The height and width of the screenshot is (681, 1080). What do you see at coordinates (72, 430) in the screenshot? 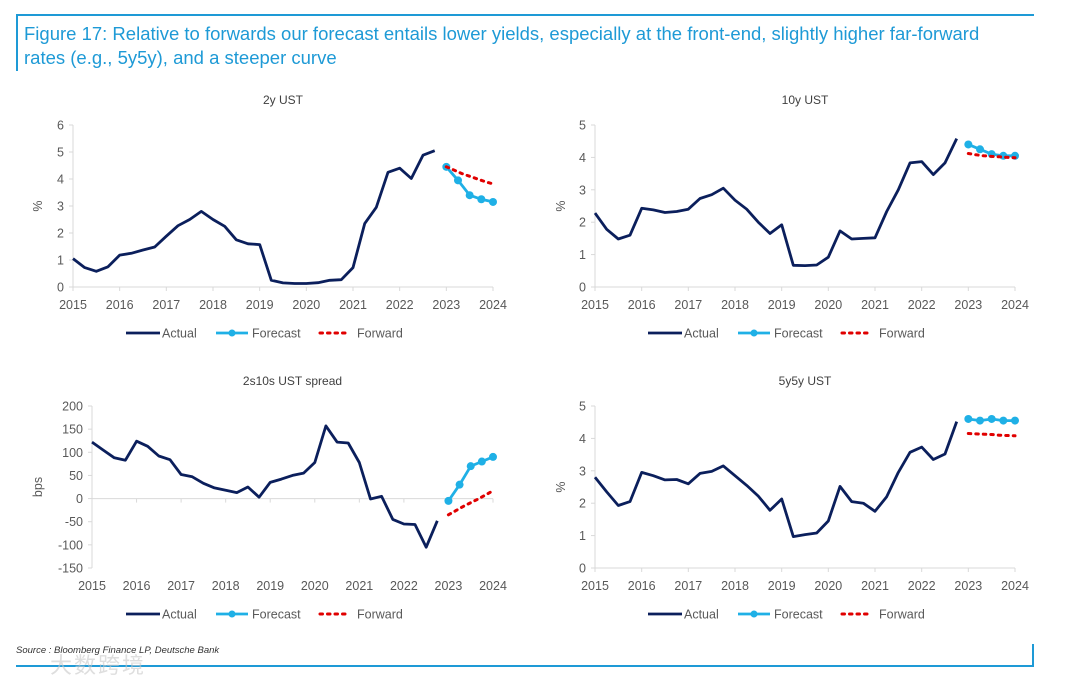
I see `y-tick-label: 150` at bounding box center [72, 430].